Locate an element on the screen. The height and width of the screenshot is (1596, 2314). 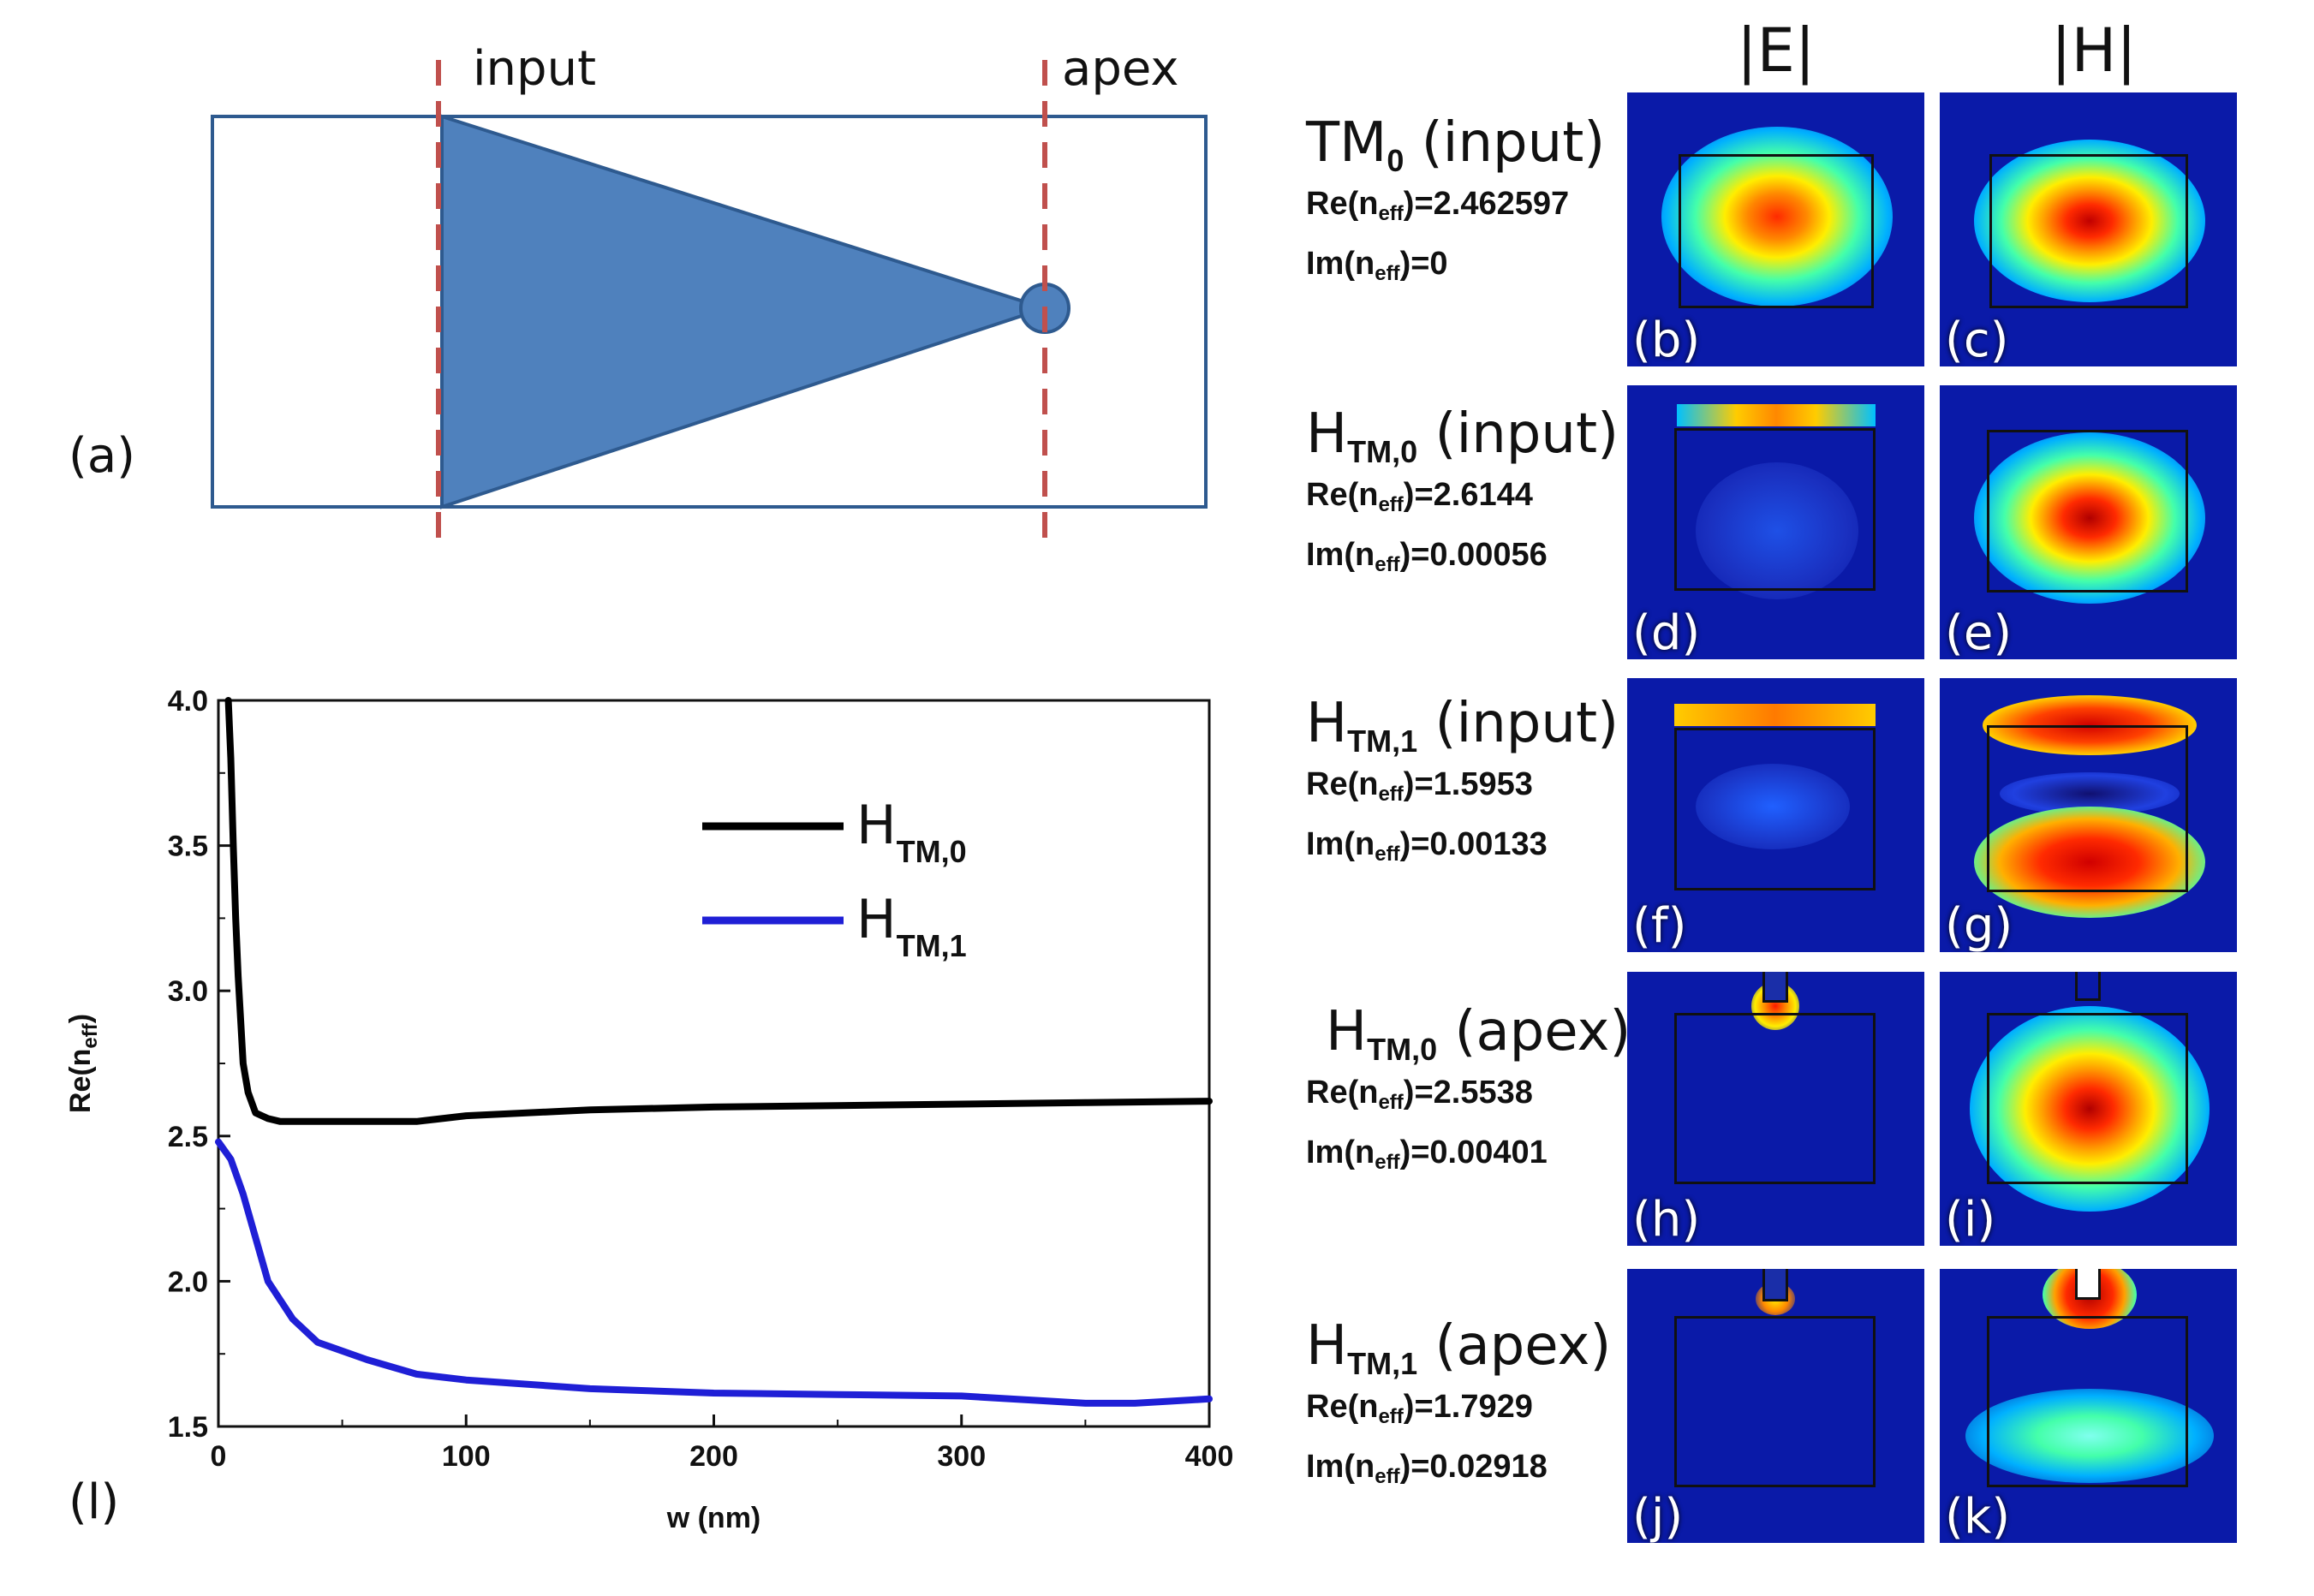
im-neff: Im(neff)=0.00056 is located at coordinates (1427, 556).